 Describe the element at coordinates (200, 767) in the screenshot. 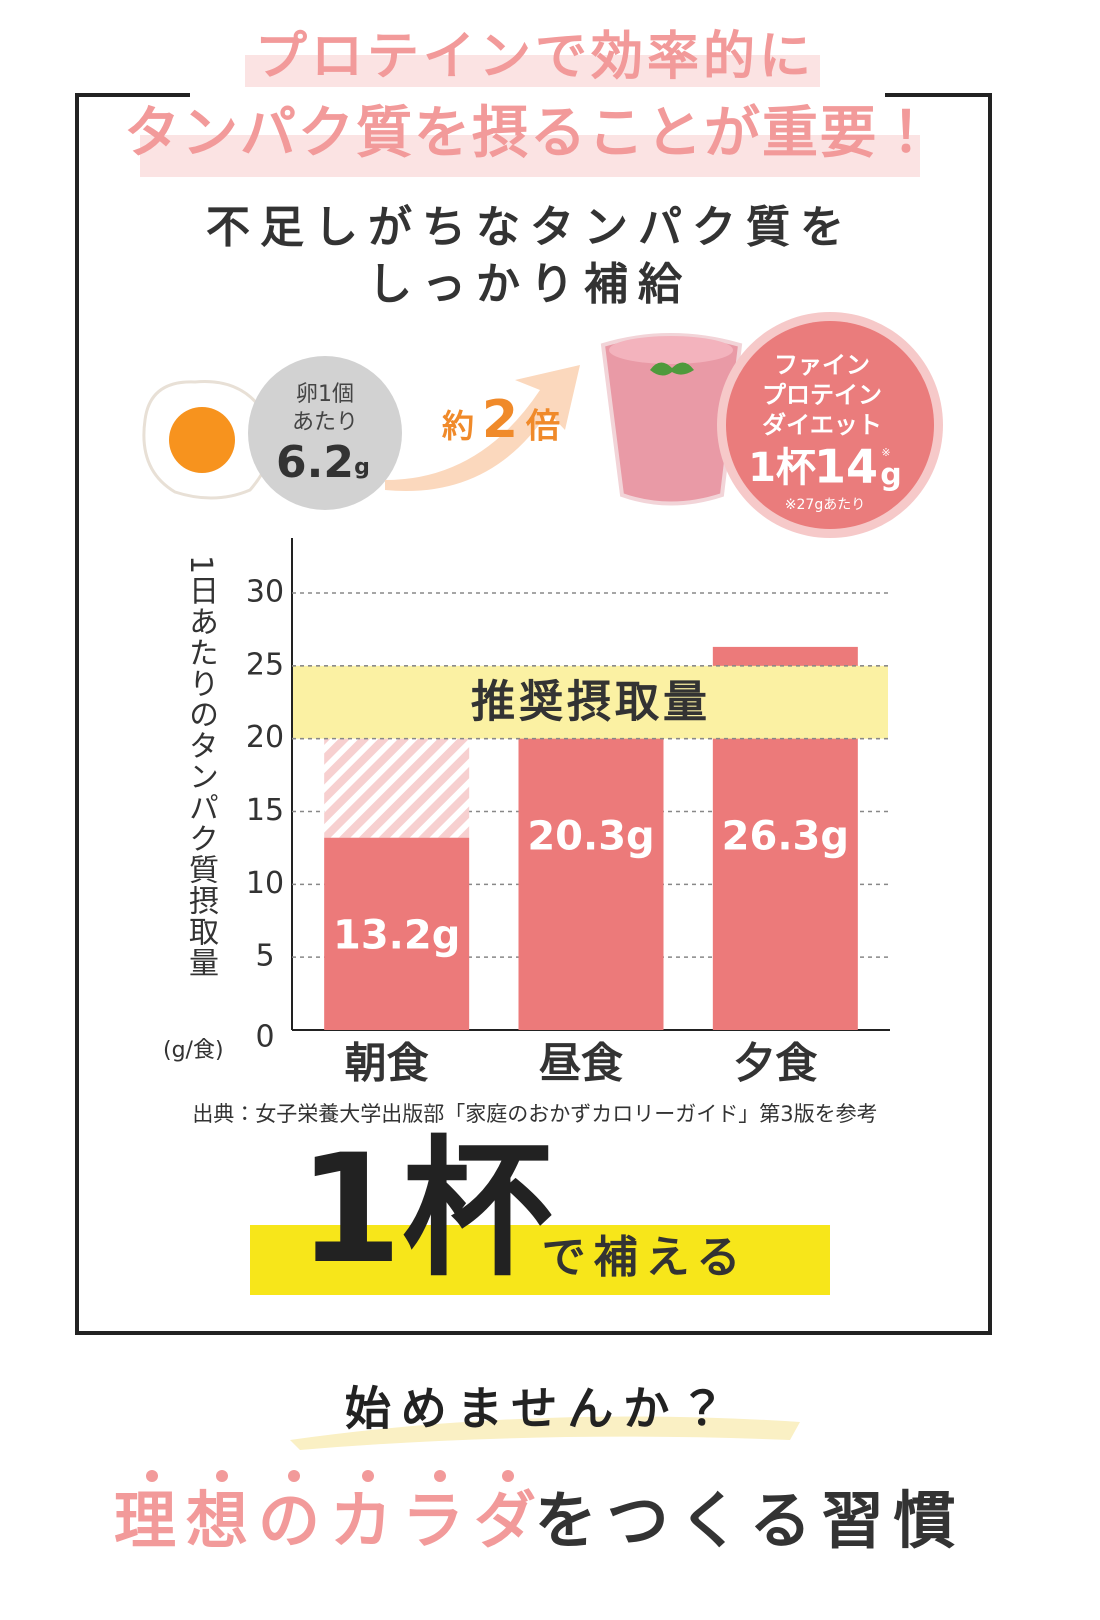

I see `y-axis-label: 1日あたりのタンパク質摂取量` at that location.